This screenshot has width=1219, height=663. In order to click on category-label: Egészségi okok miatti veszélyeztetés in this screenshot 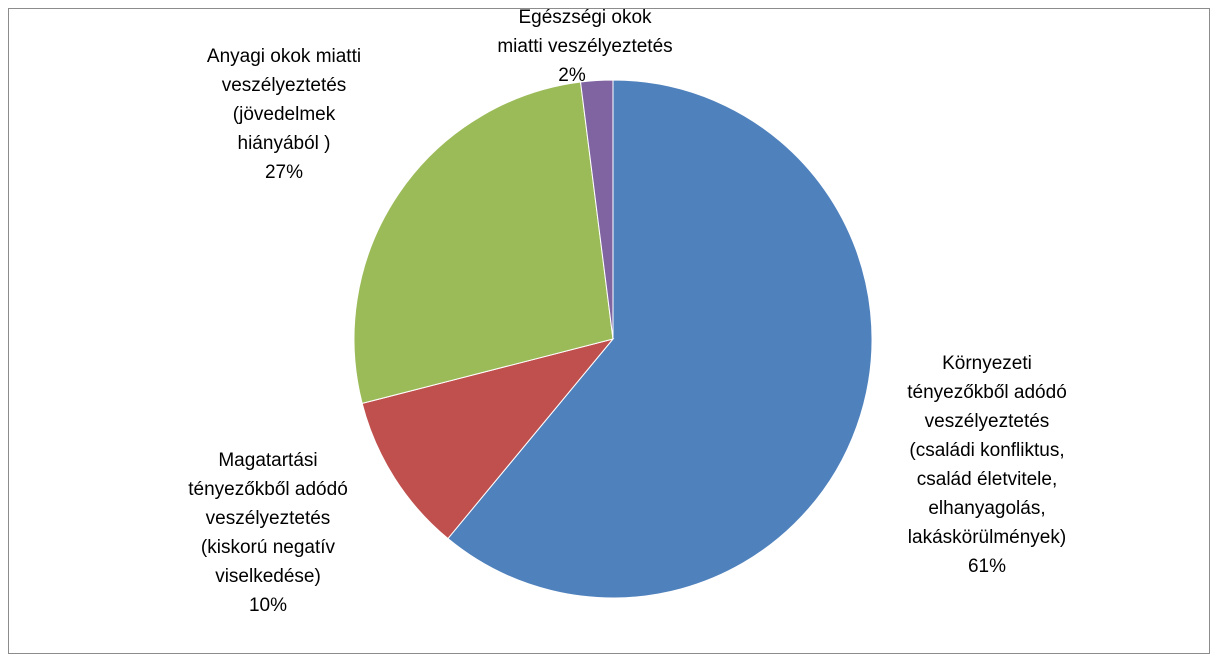, I will do `click(585, 32)`.